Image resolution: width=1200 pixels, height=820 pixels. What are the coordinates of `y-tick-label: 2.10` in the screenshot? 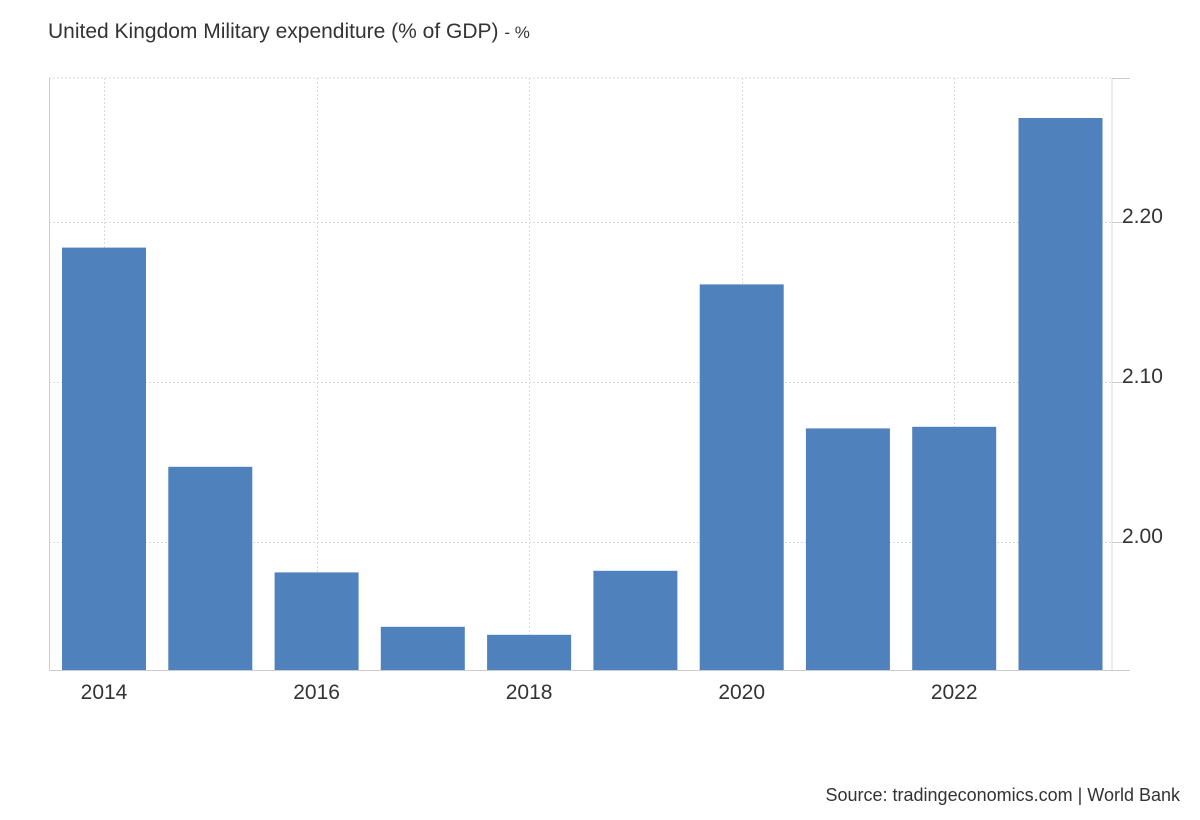 It's located at (1142, 376).